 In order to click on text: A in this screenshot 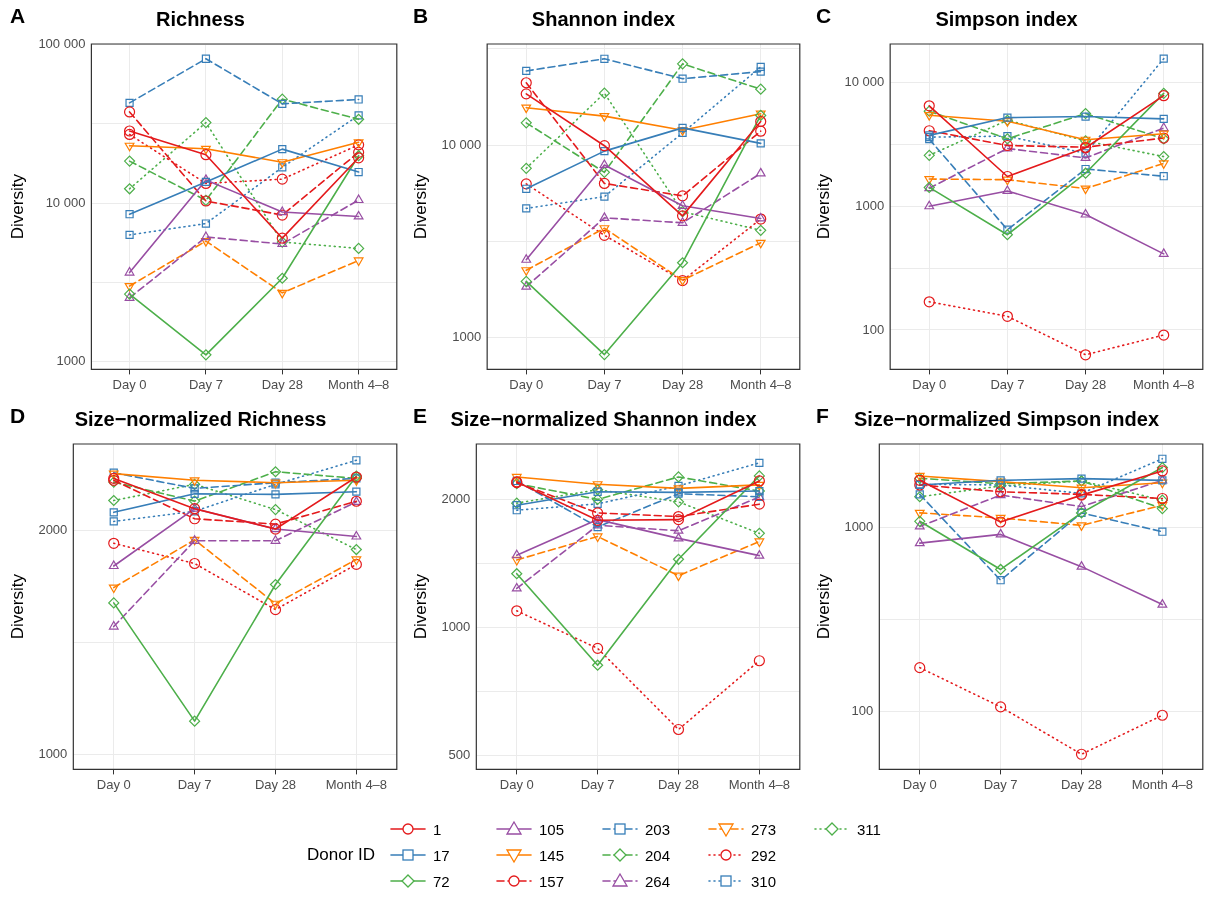, I will do `click(18, 16)`.